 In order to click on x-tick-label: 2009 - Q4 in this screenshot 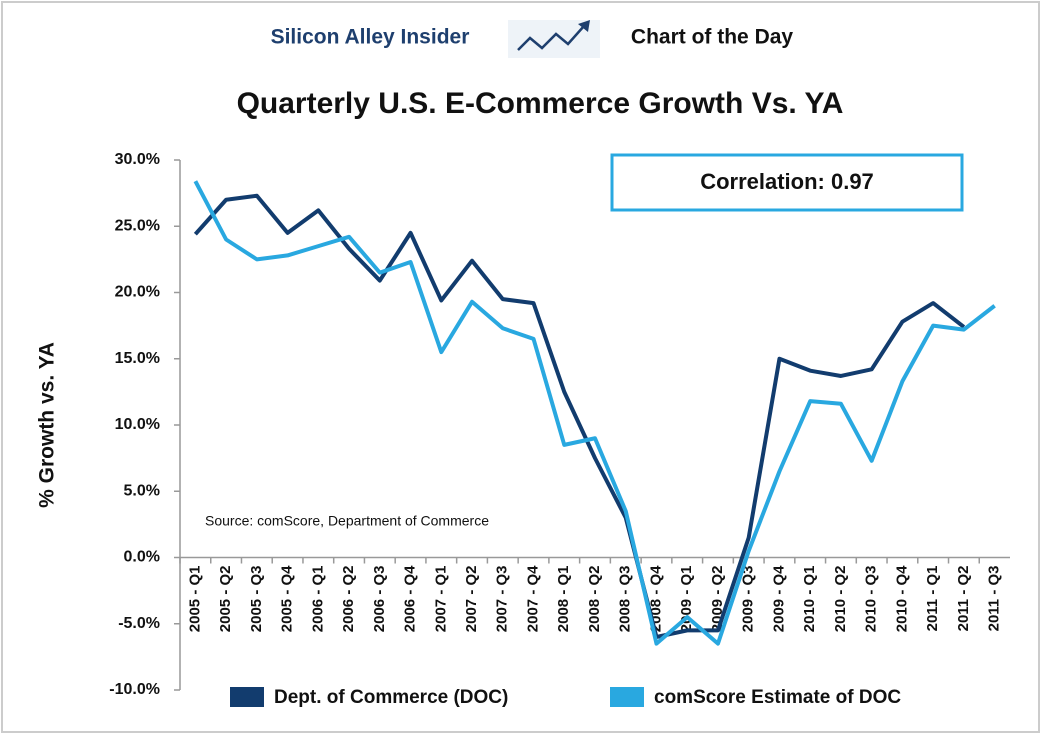, I will do `click(778, 598)`.